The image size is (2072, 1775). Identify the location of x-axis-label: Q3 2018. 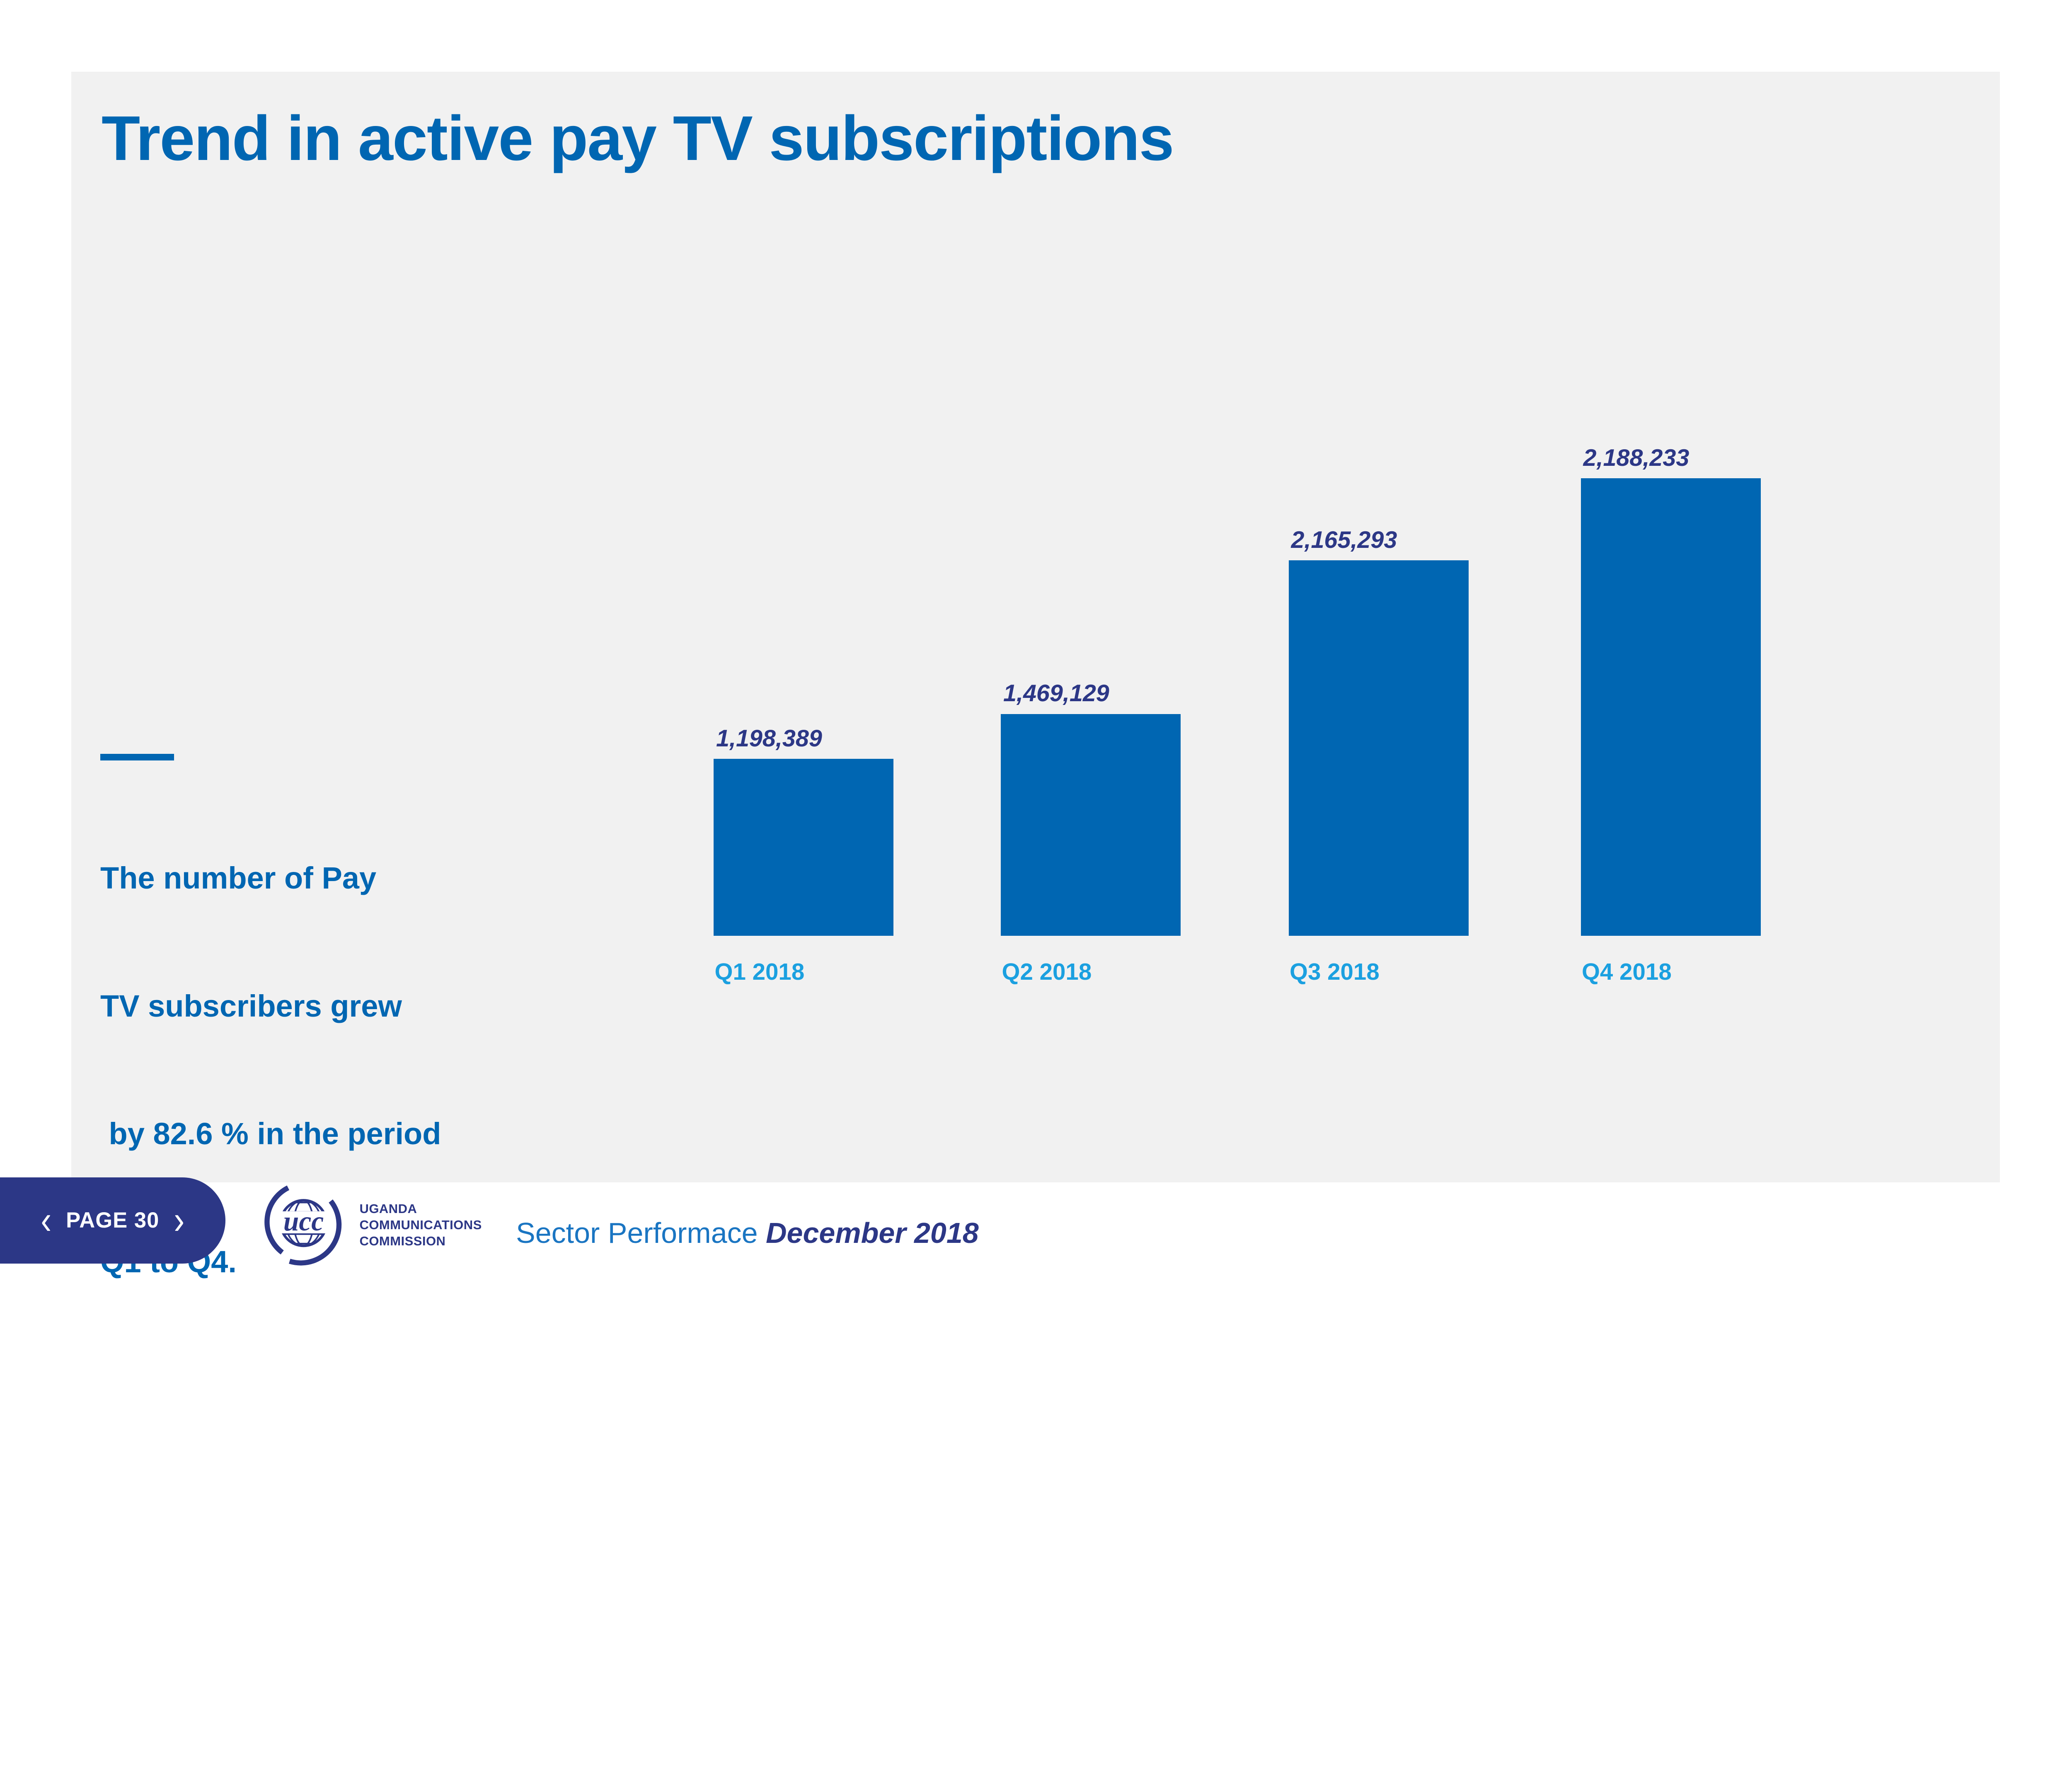
(1335, 972).